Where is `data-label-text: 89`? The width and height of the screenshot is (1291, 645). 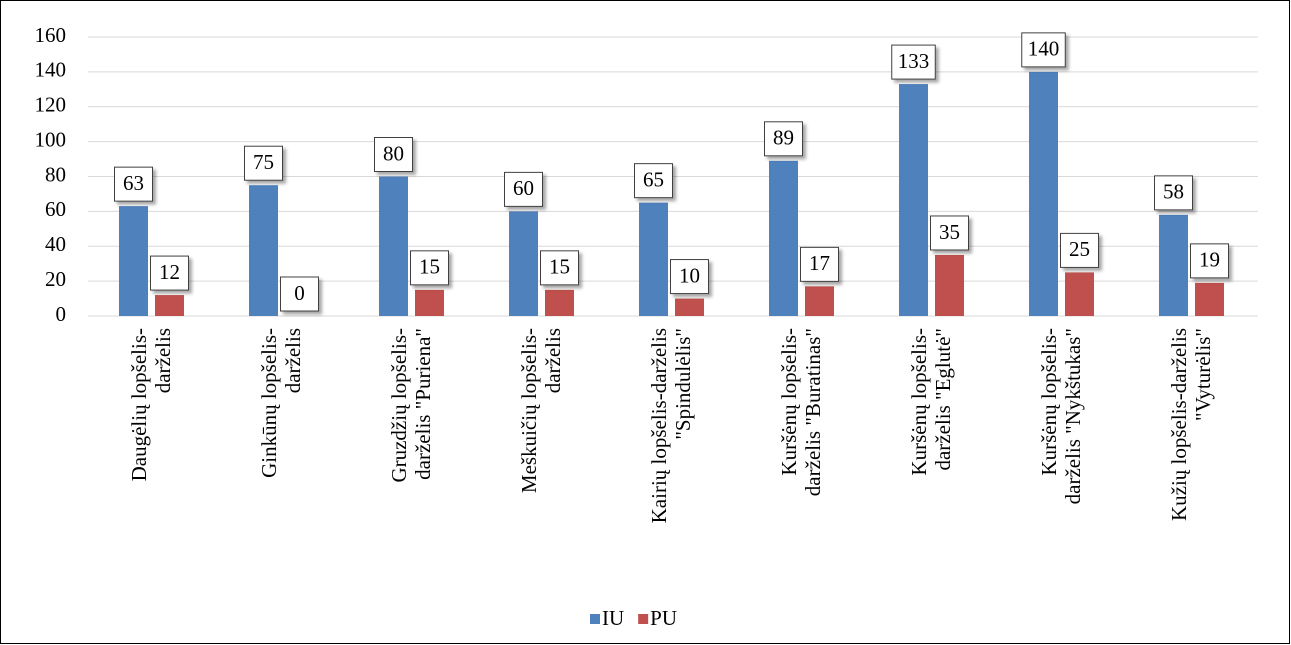
data-label-text: 89 is located at coordinates (783, 138).